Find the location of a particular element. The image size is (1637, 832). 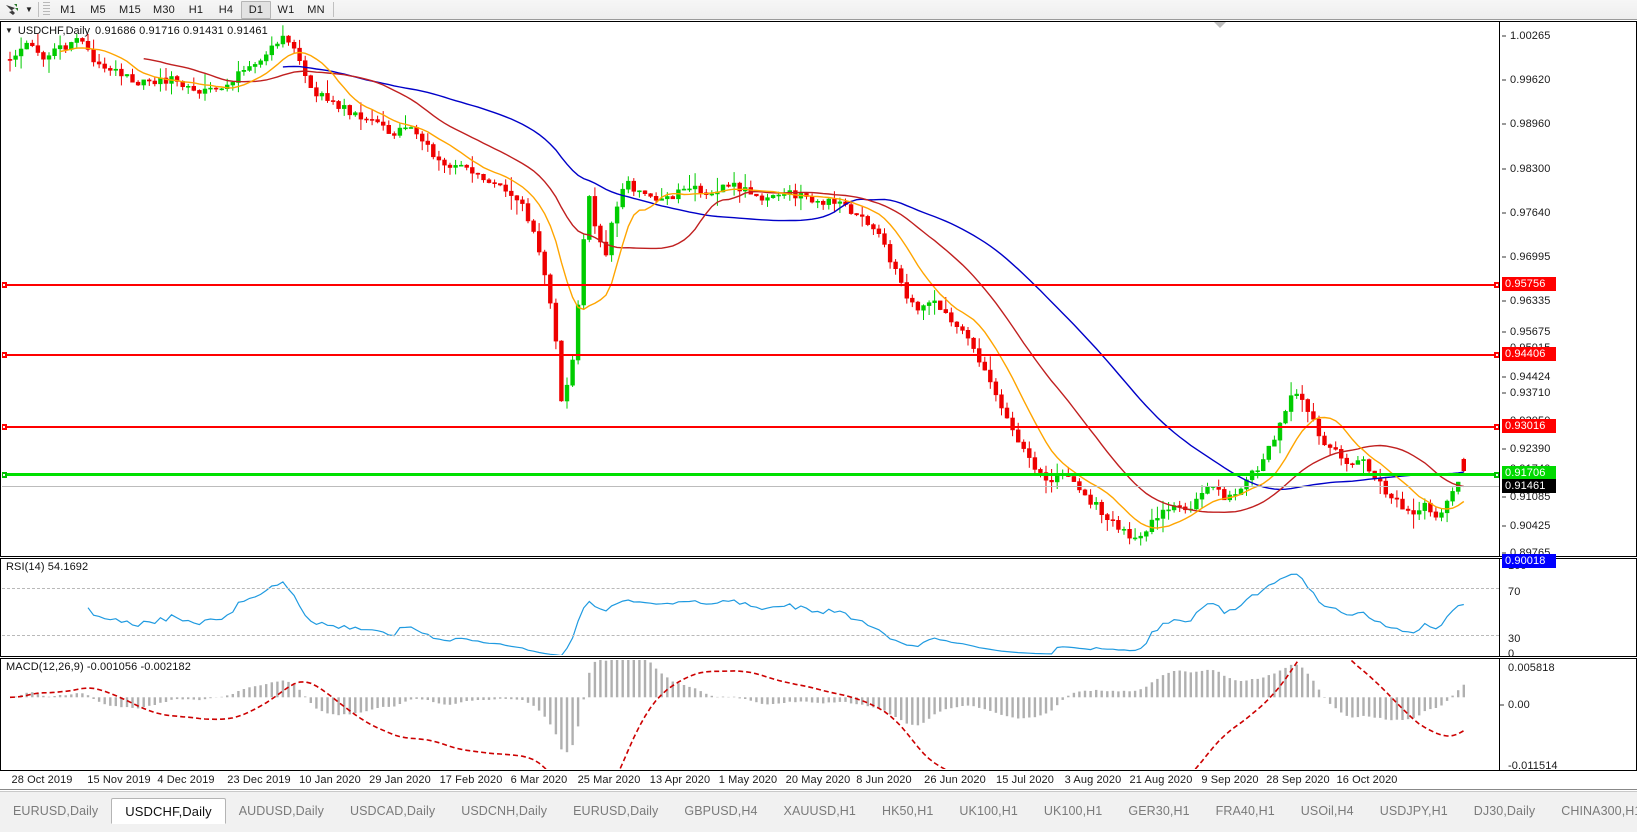

symbol-caret-icon: ▼ is located at coordinates (9, 30).